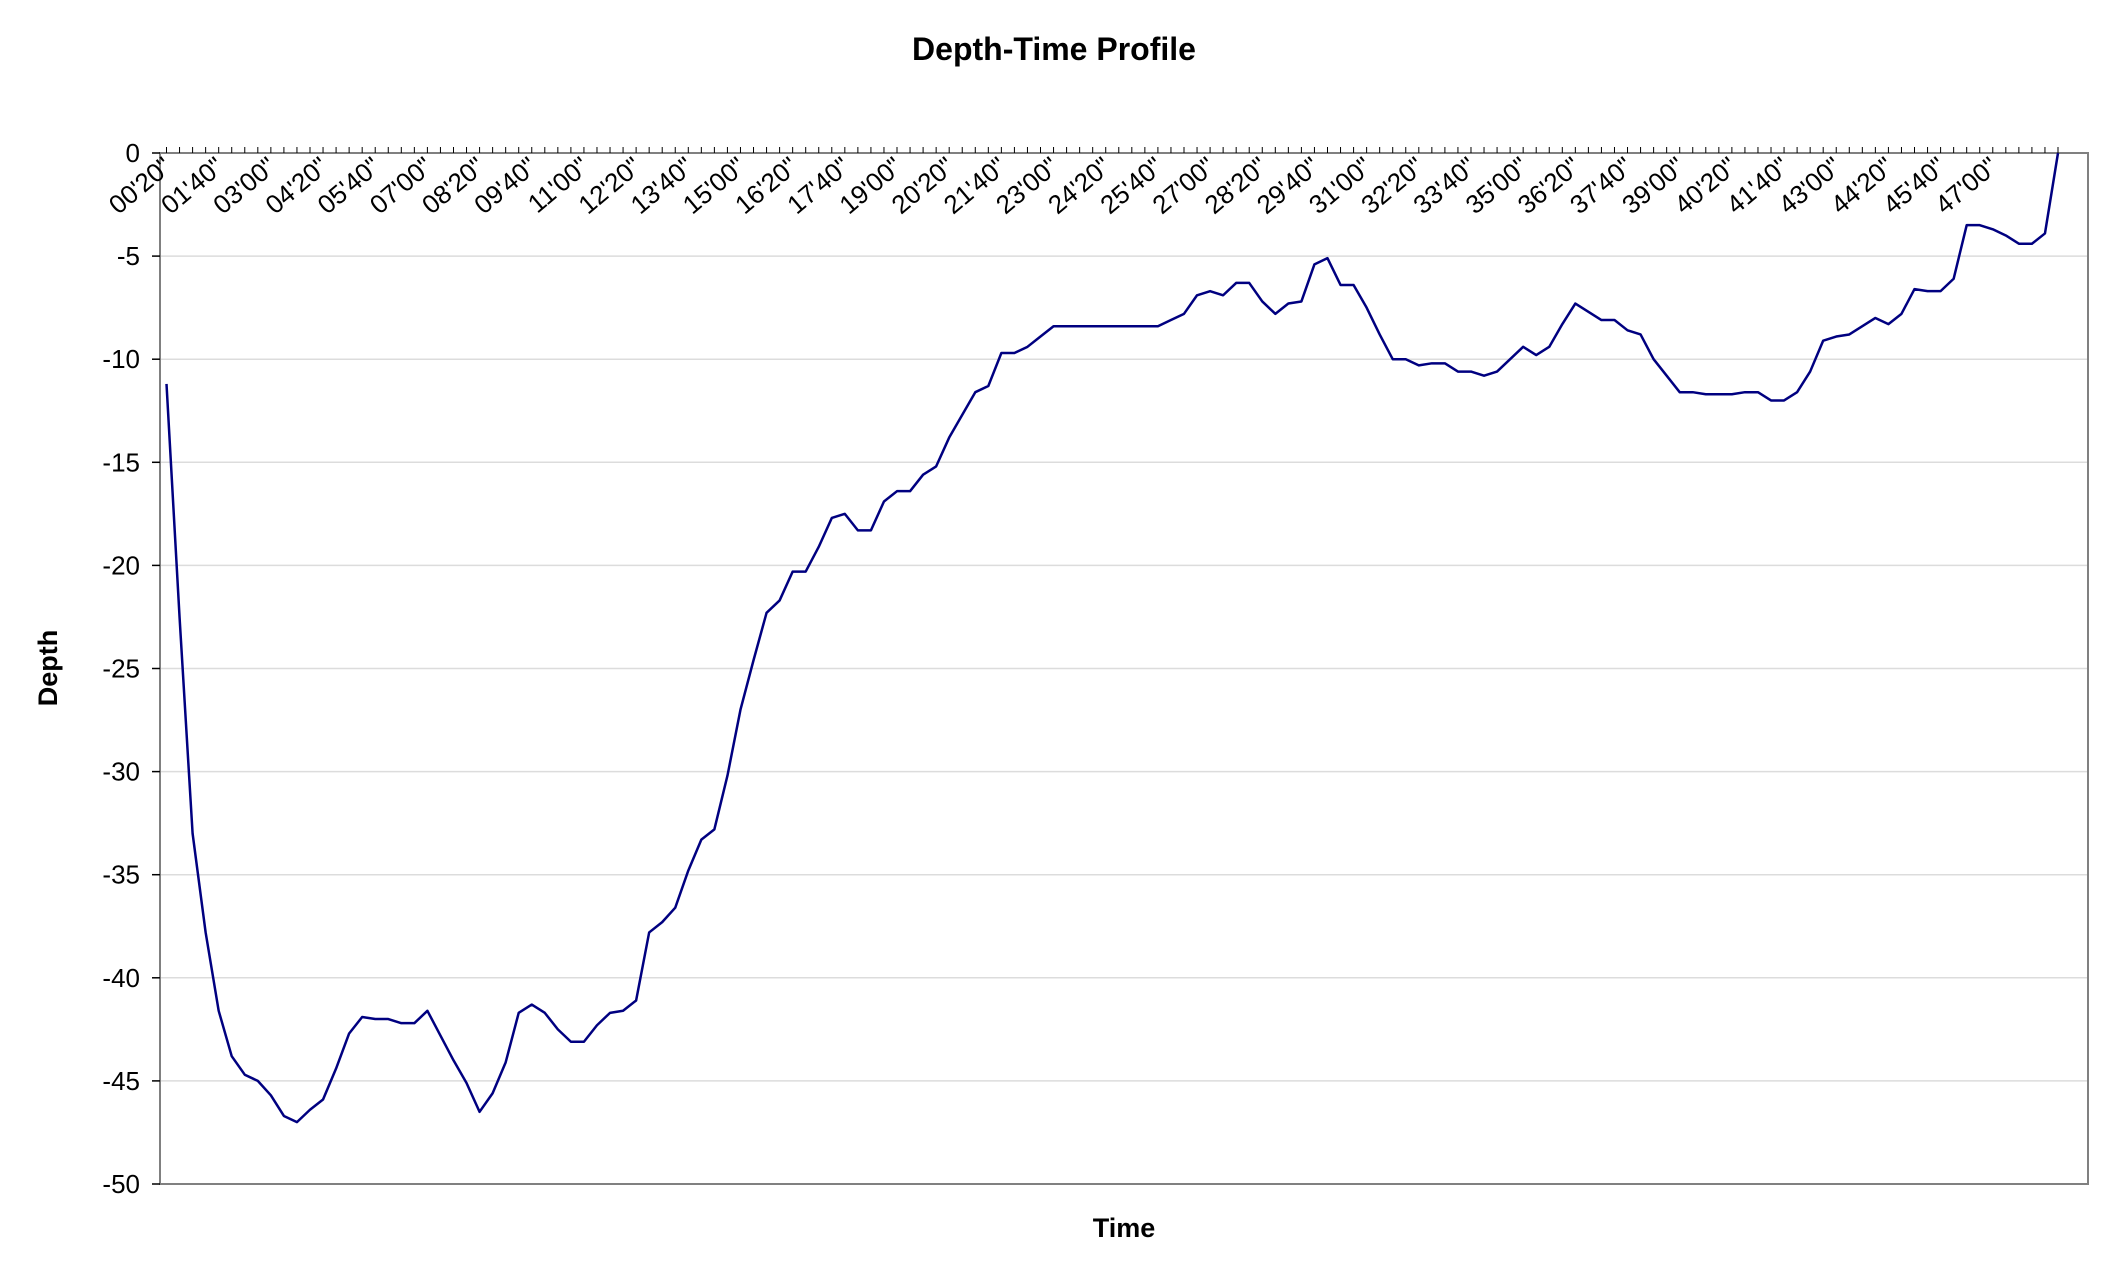  What do you see at coordinates (121, 359) in the screenshot?
I see `y-tick-label: -10` at bounding box center [121, 359].